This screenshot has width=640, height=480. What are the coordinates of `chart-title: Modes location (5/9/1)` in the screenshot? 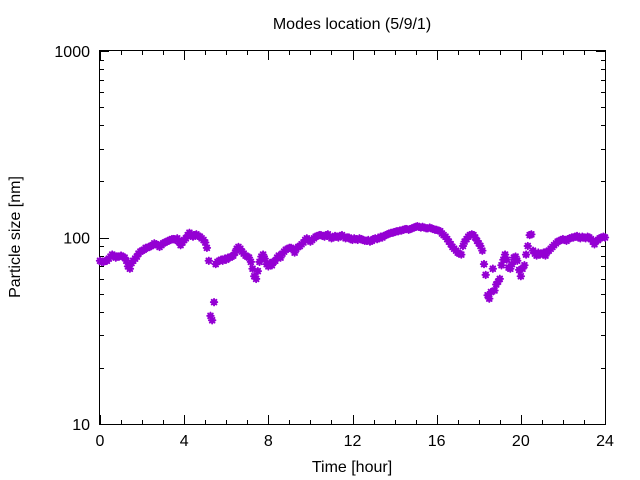 It's located at (352, 24).